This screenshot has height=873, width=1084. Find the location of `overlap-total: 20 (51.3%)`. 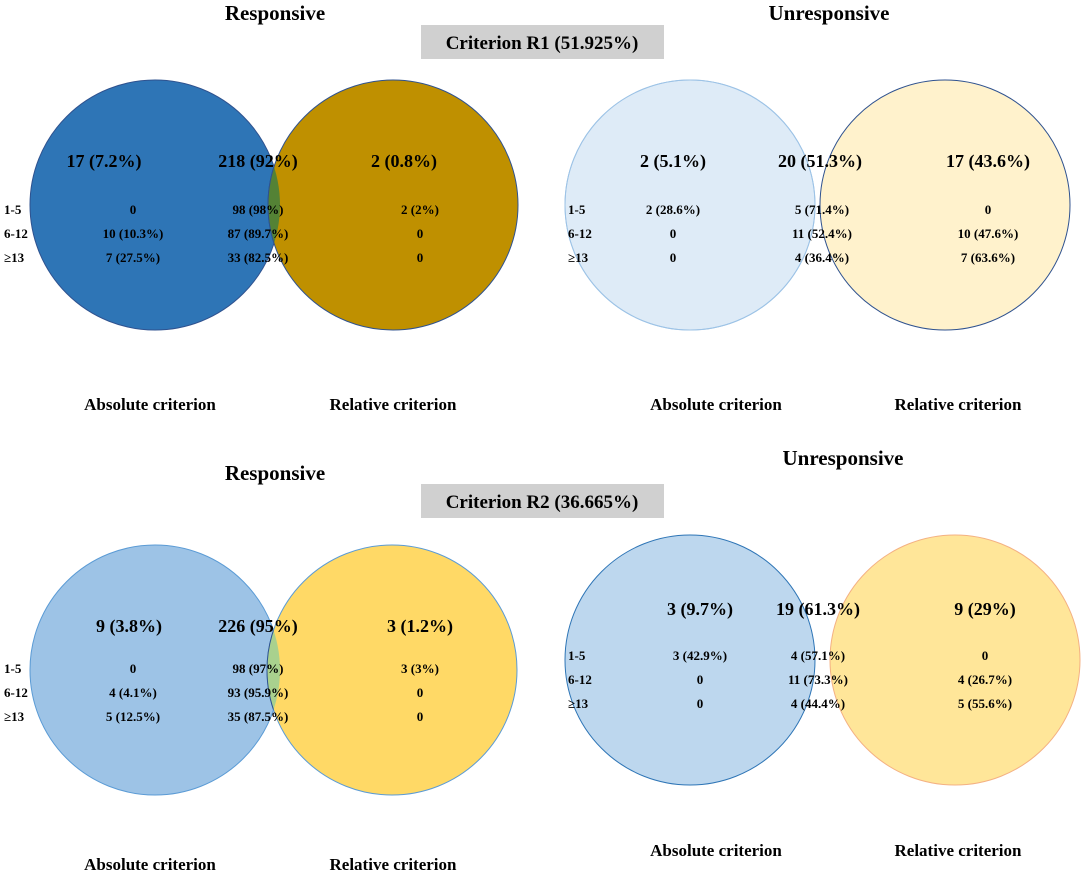

overlap-total: 20 (51.3%) is located at coordinates (820, 161).